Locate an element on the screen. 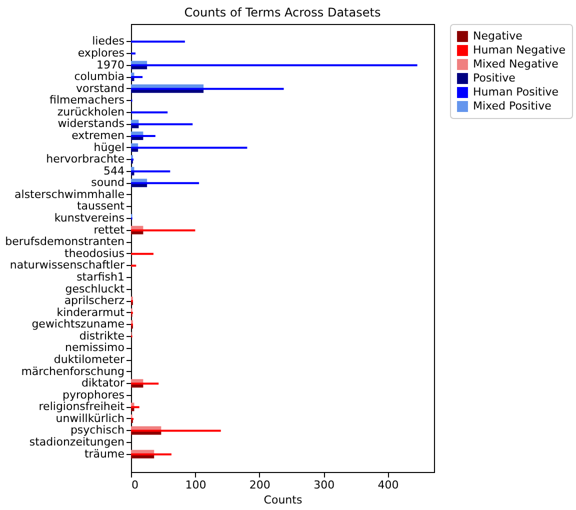 This screenshot has width=576, height=510. y-tick-label: unwillkürlich is located at coordinates (90, 418).